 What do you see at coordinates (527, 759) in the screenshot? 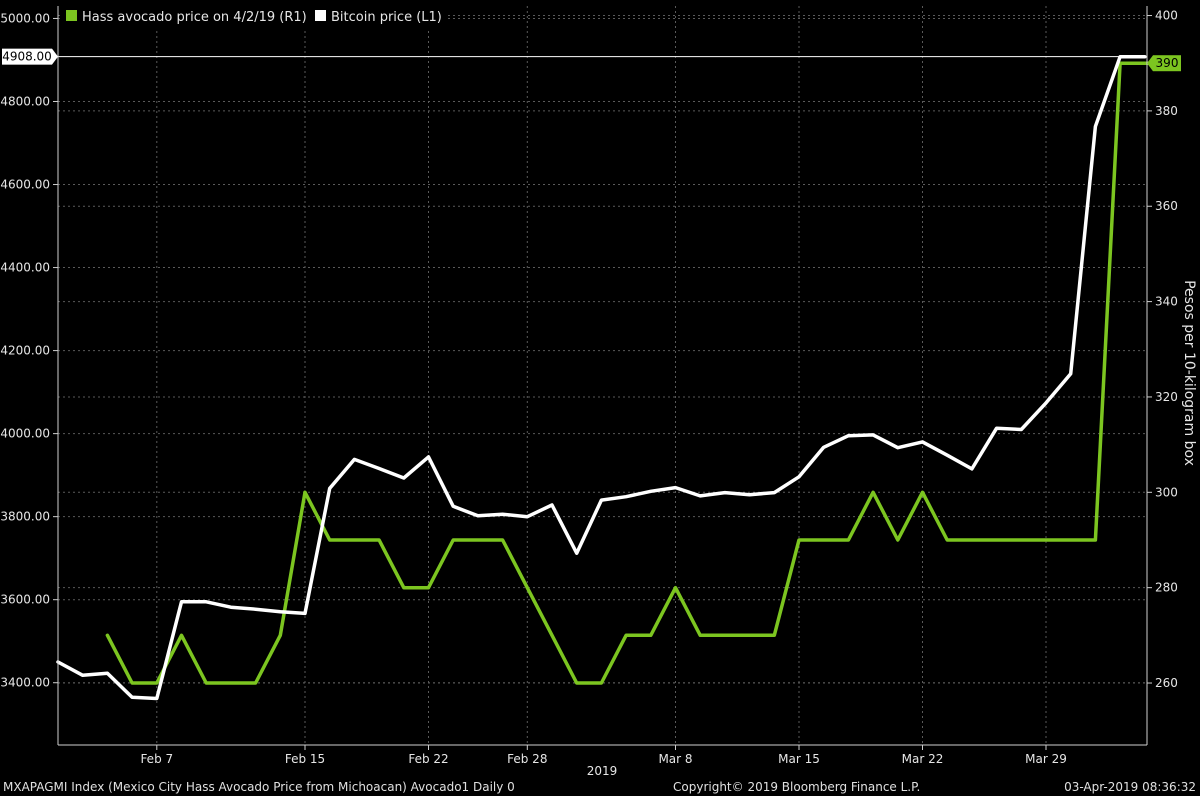
I see `x-tick-label-3: Feb 28` at bounding box center [527, 759].